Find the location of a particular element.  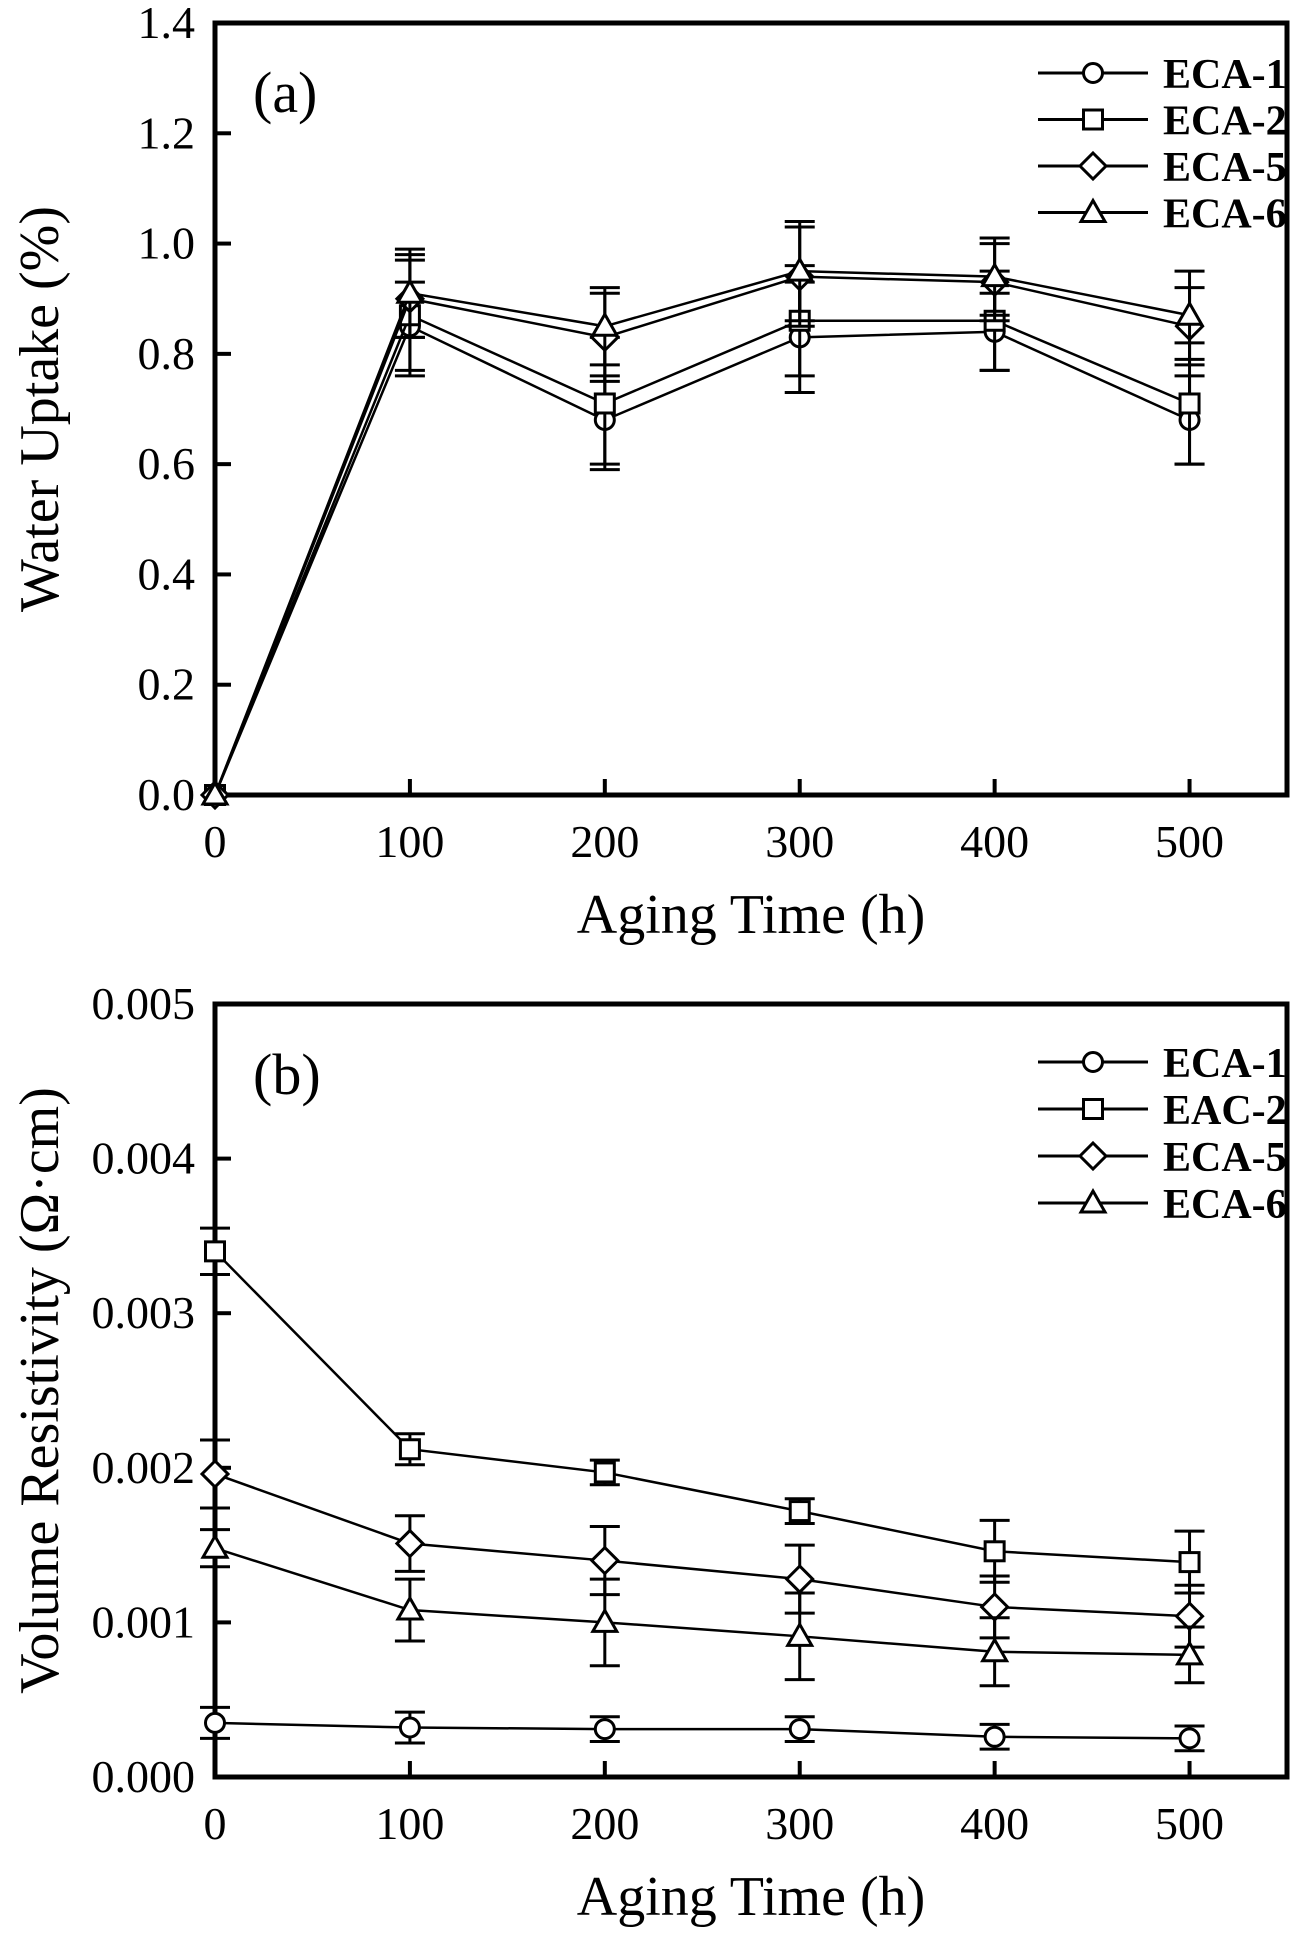

y-tick-label: 0.6 is located at coordinates (167, 463).